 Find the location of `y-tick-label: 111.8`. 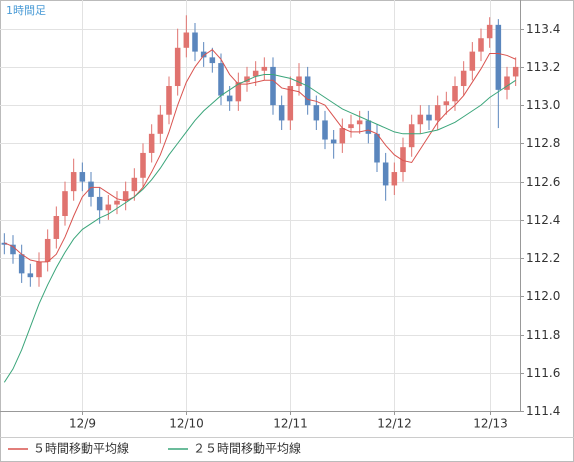

y-tick-label: 111.8 is located at coordinates (543, 335).